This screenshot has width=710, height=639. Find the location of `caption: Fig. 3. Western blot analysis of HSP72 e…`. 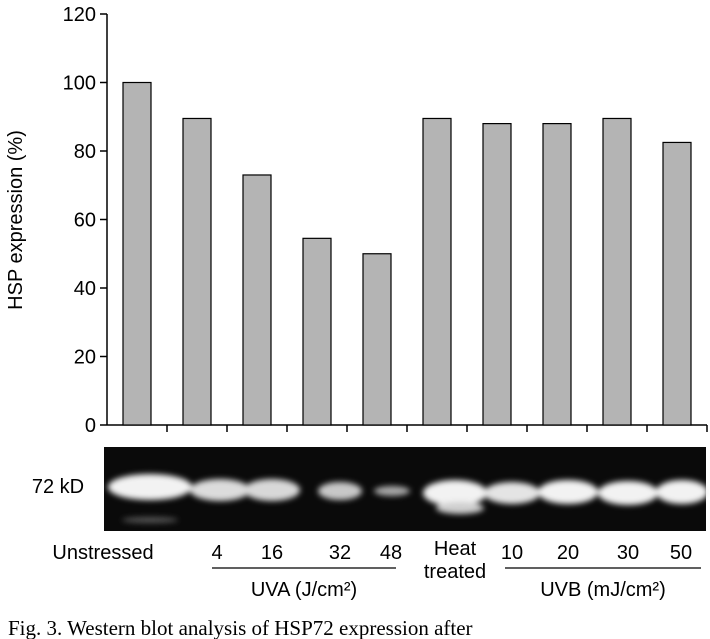

caption: Fig. 3. Western blot analysis of HSP72 e… is located at coordinates (240, 627).